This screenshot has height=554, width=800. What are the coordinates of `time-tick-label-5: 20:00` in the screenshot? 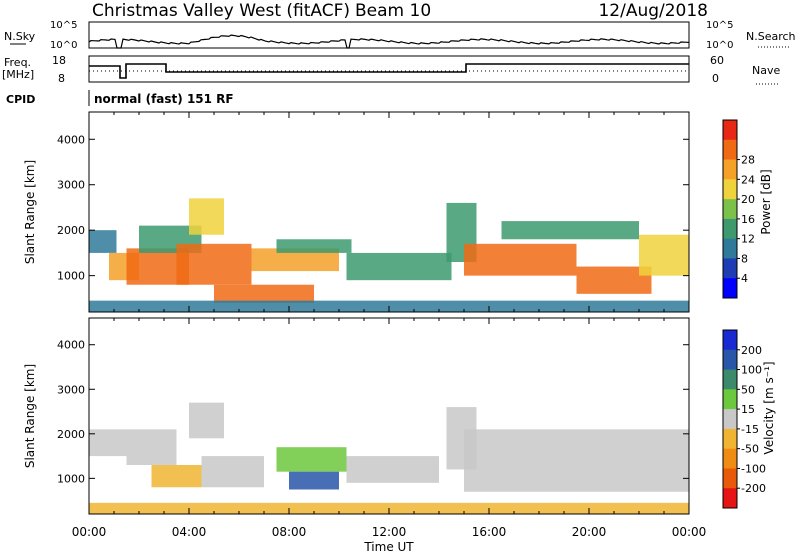 It's located at (589, 532).